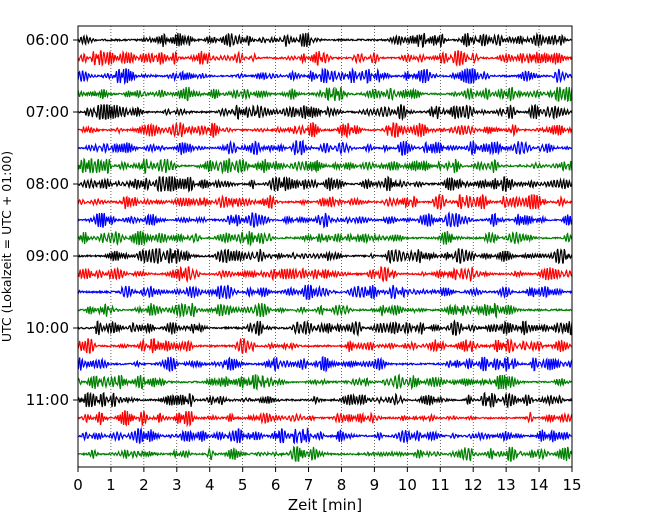 Image resolution: width=650 pixels, height=520 pixels. I want to click on x-tick-label: 11, so click(440, 485).